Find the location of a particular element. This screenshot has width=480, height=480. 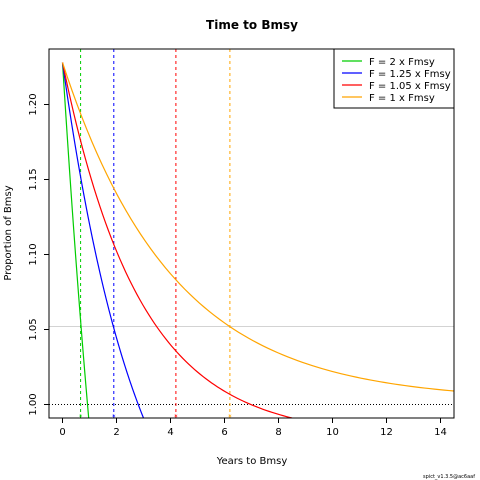

legend-box is located at coordinates (394, 78).